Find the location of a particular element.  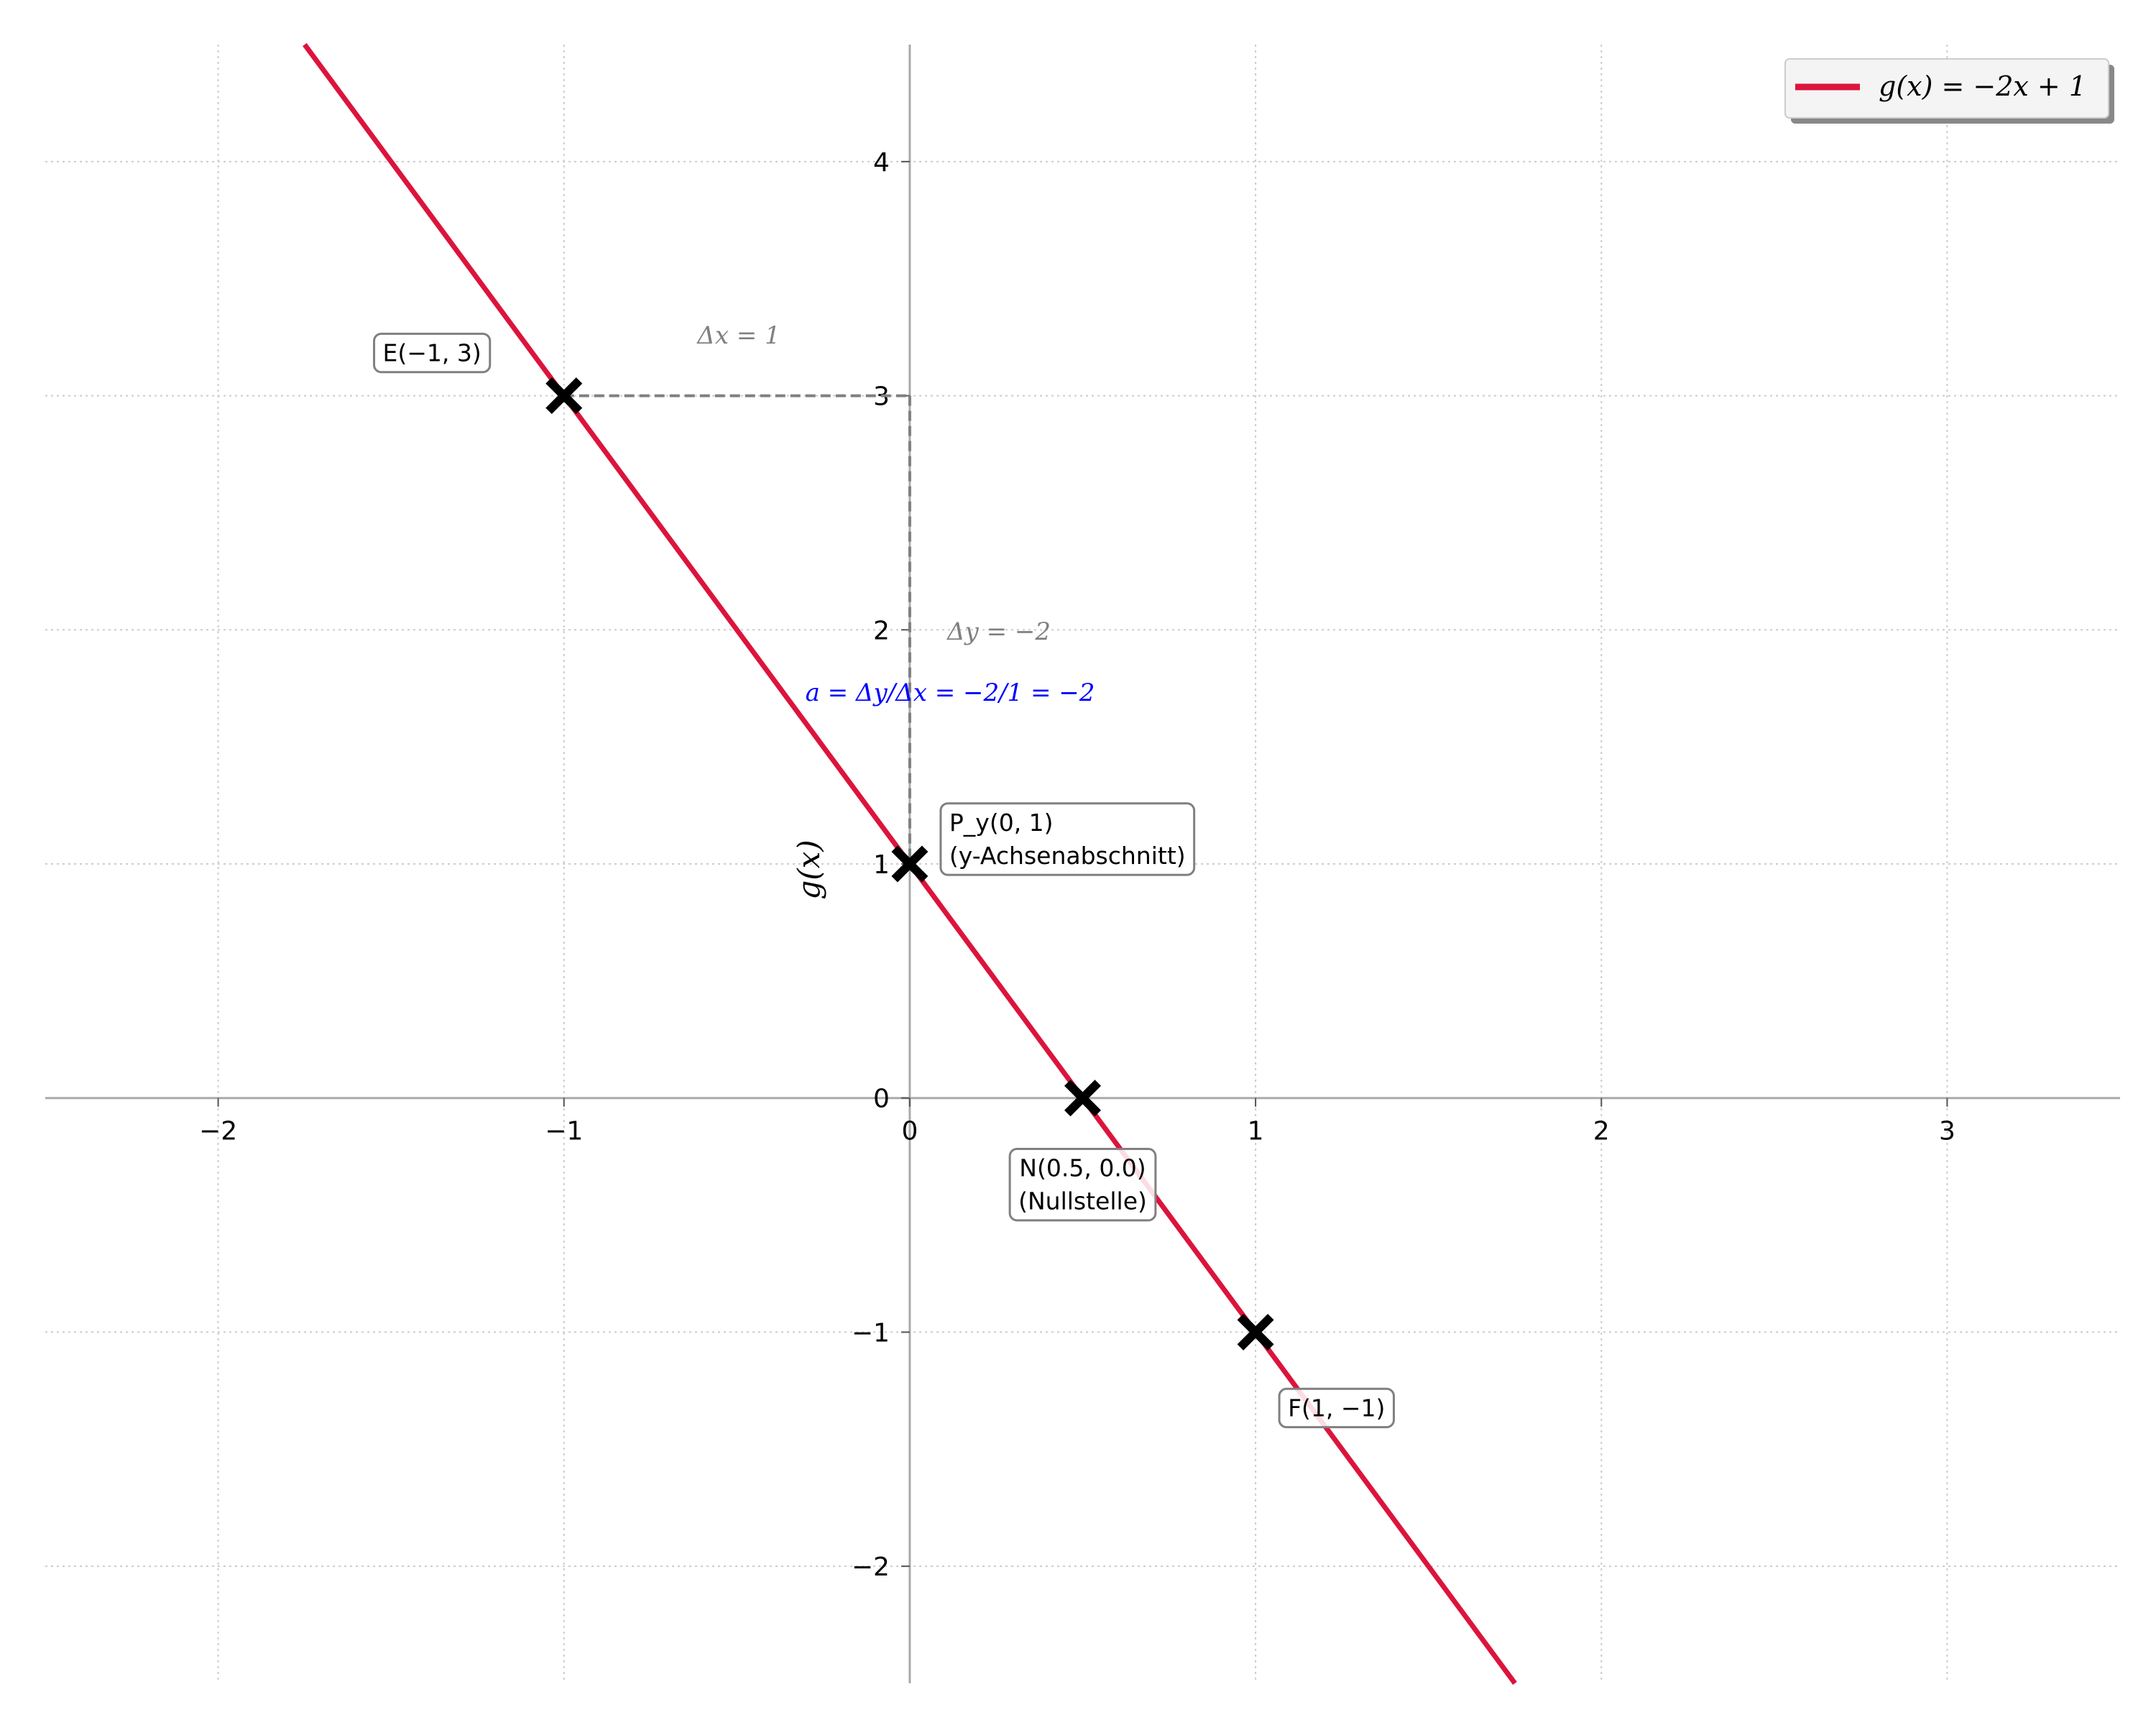

y-tick-label: −2 is located at coordinates (871, 1567).